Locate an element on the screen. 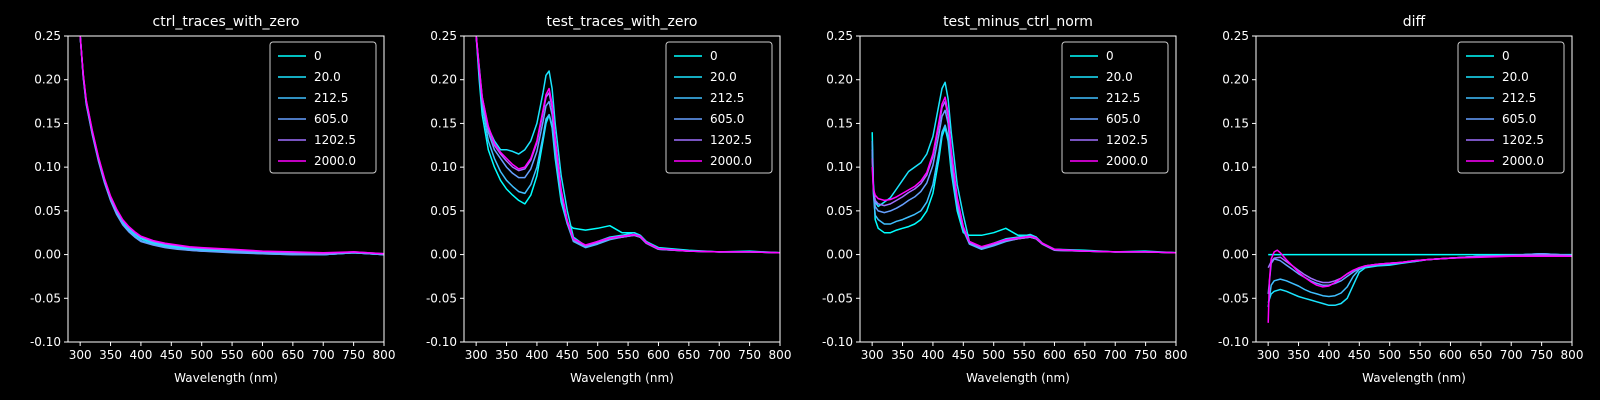 This screenshot has width=1600, height=400. chart-title: test_traces_with_zero is located at coordinates (622, 22).